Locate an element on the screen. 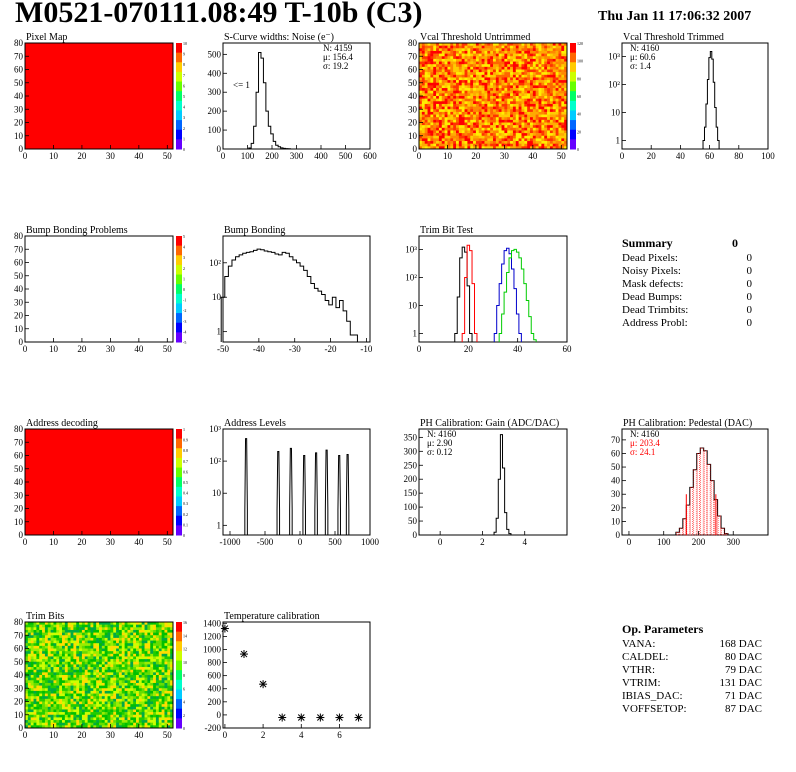 The image size is (796, 772). y-tick-label: 200 is located at coordinates (215, 111).